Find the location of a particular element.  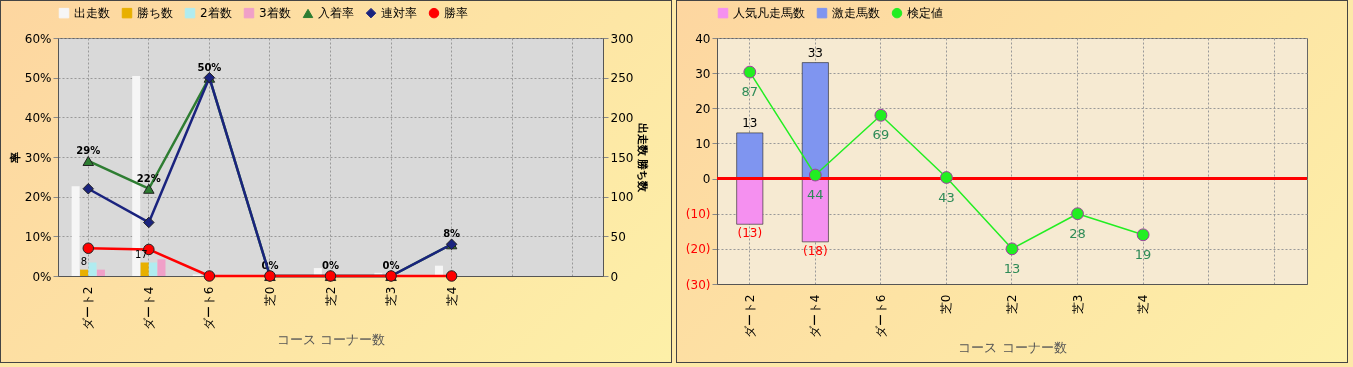

data-label: 13 is located at coordinates (750, 122).